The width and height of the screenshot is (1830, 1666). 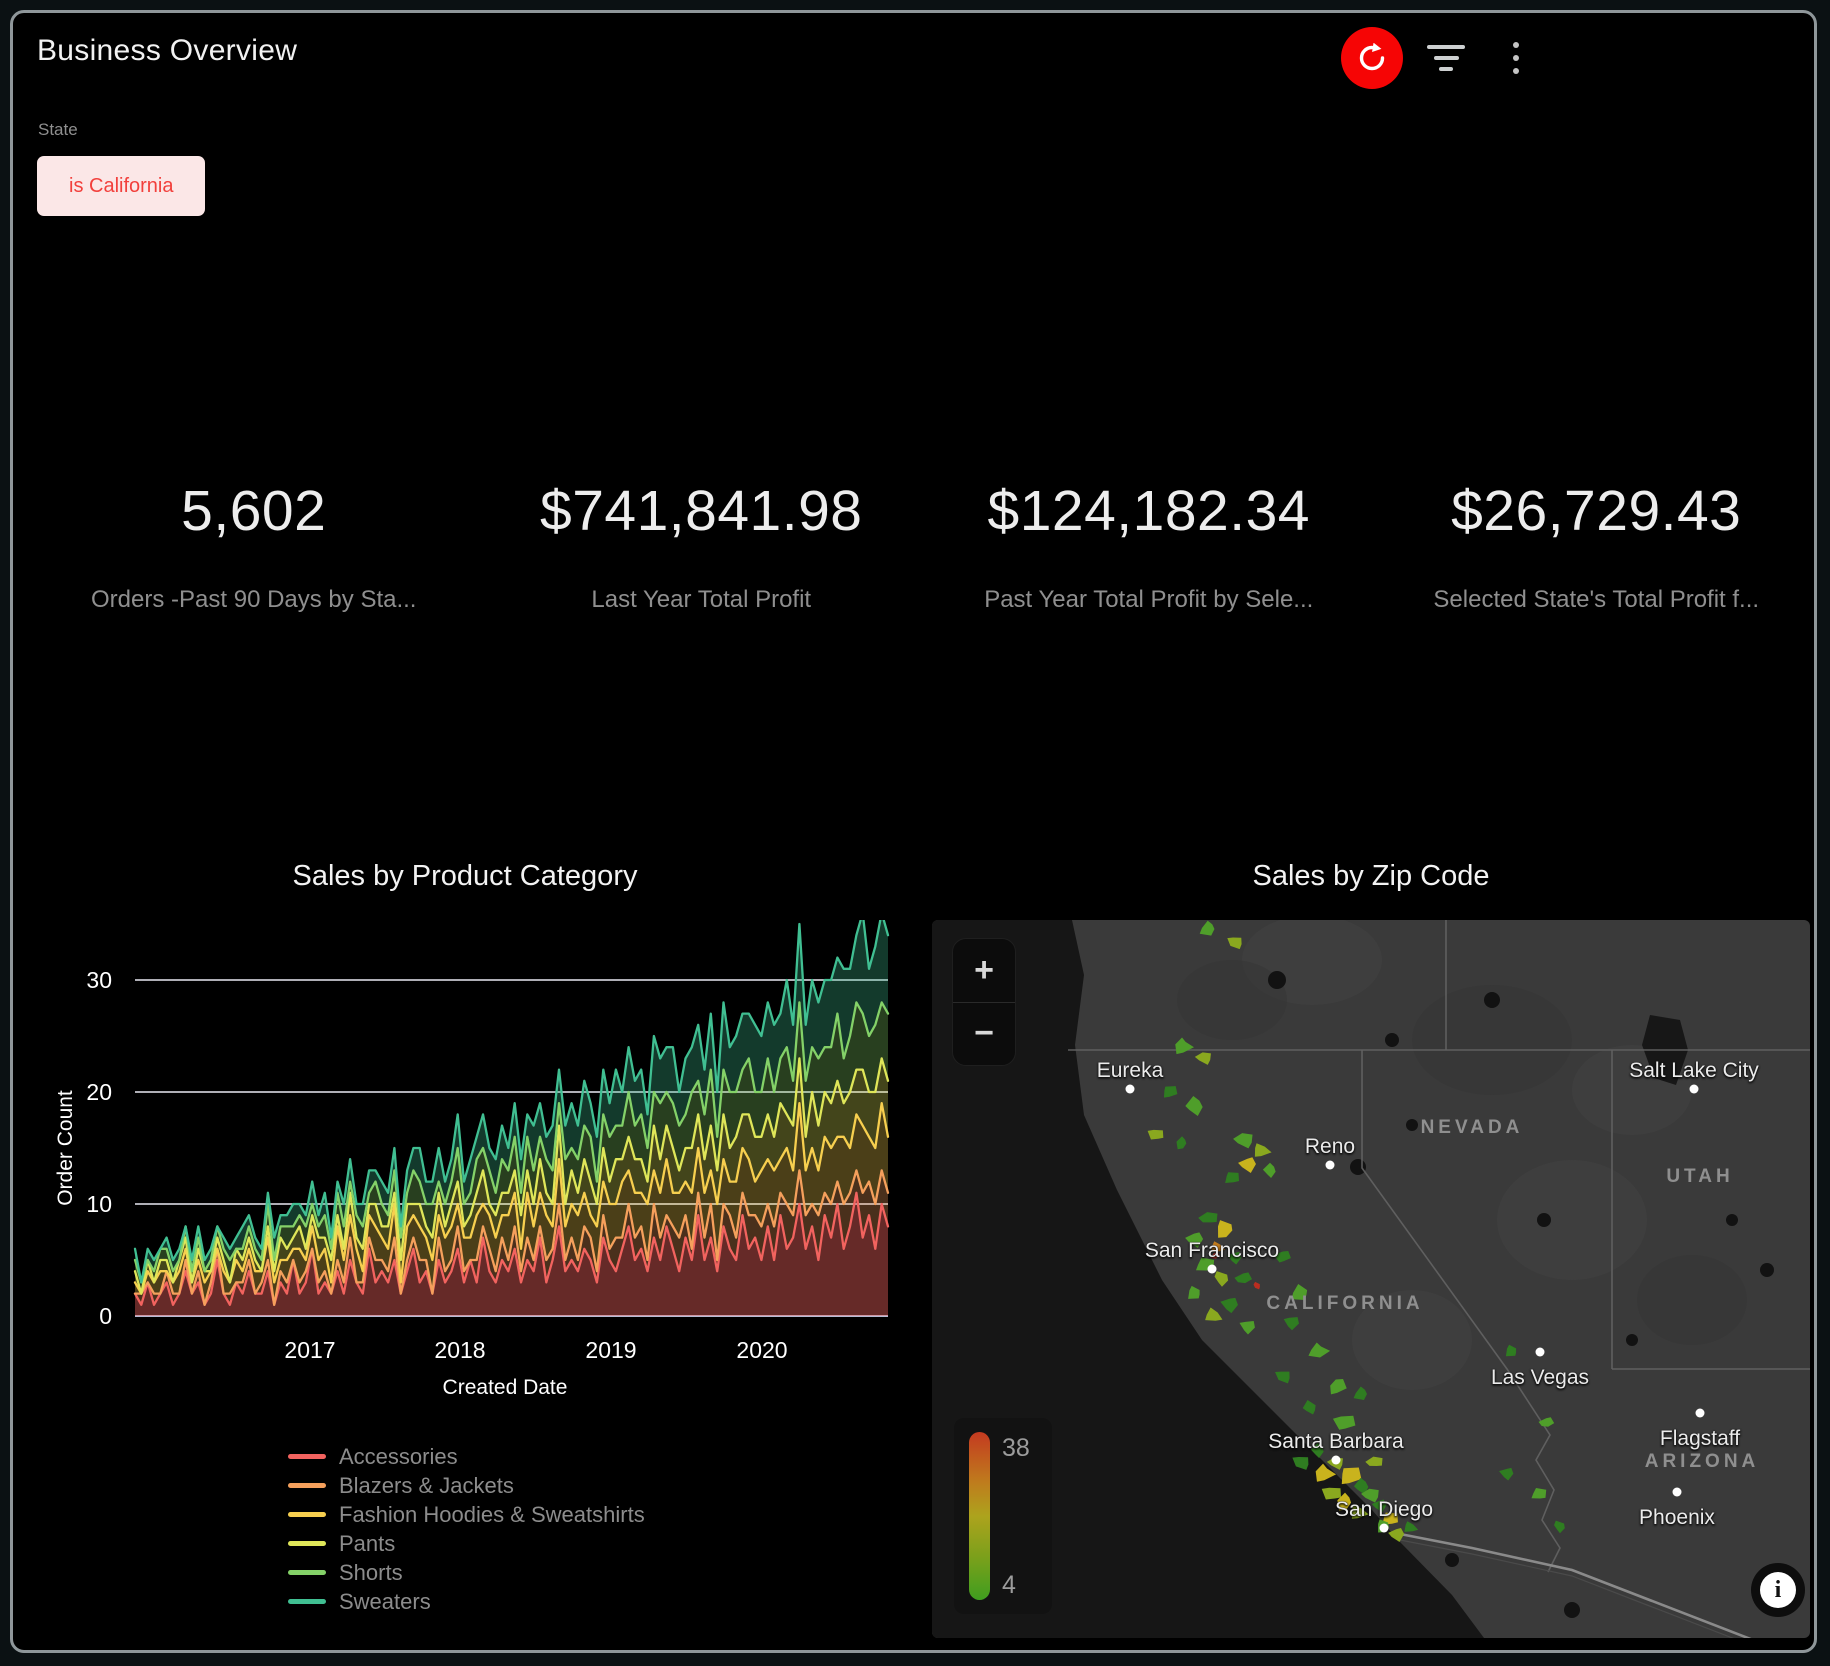 I want to click on page-title: Business Overview, so click(x=167, y=50).